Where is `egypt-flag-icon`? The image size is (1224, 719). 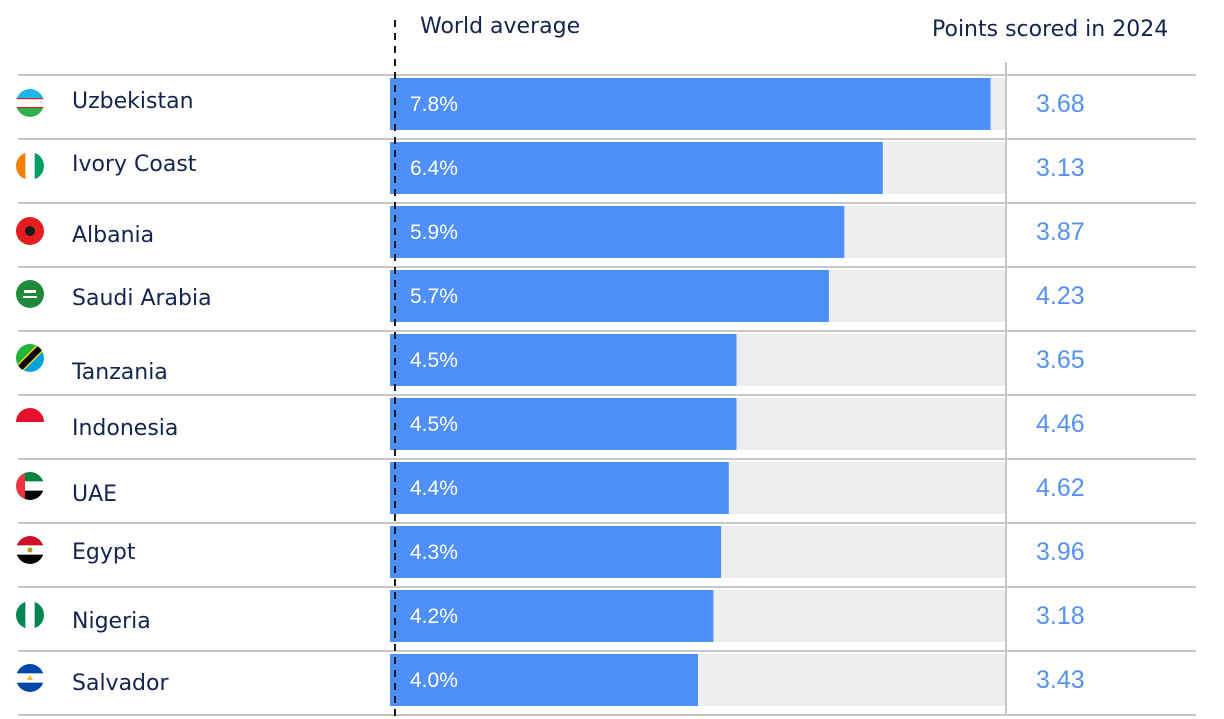
egypt-flag-icon is located at coordinates (30, 550).